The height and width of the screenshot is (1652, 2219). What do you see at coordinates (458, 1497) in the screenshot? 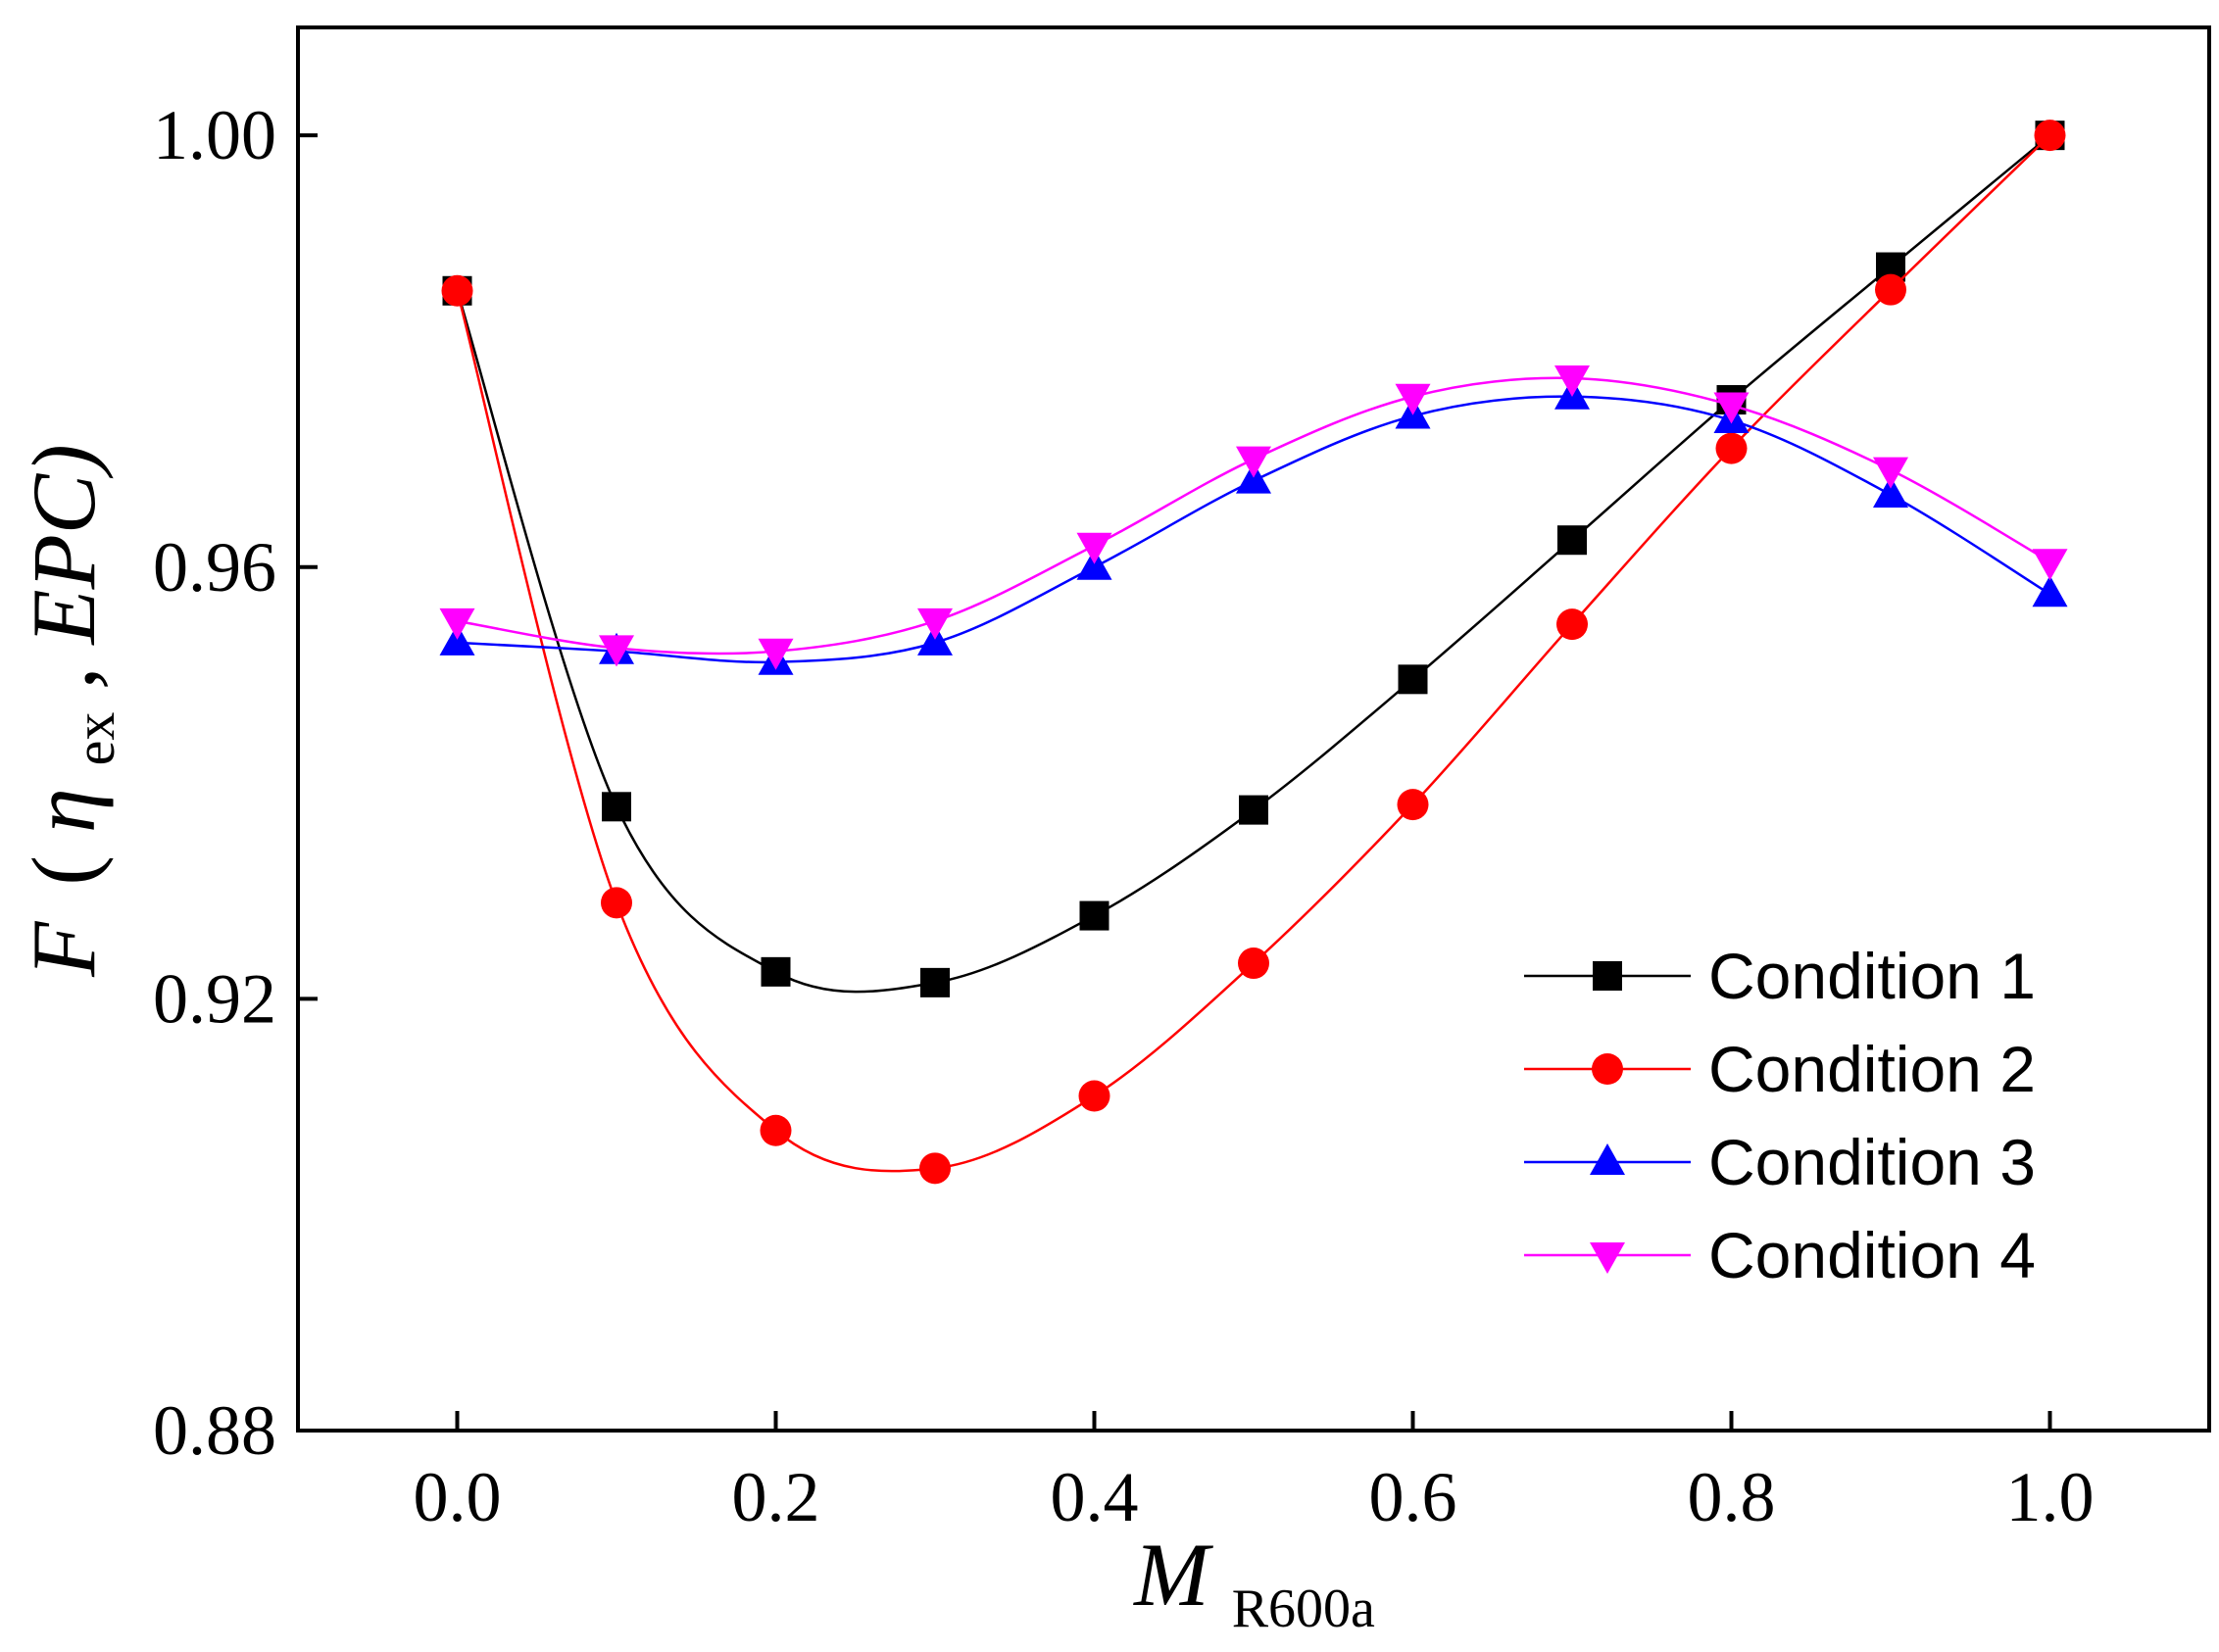
I see `x-tick-label: 0.0` at bounding box center [458, 1497].